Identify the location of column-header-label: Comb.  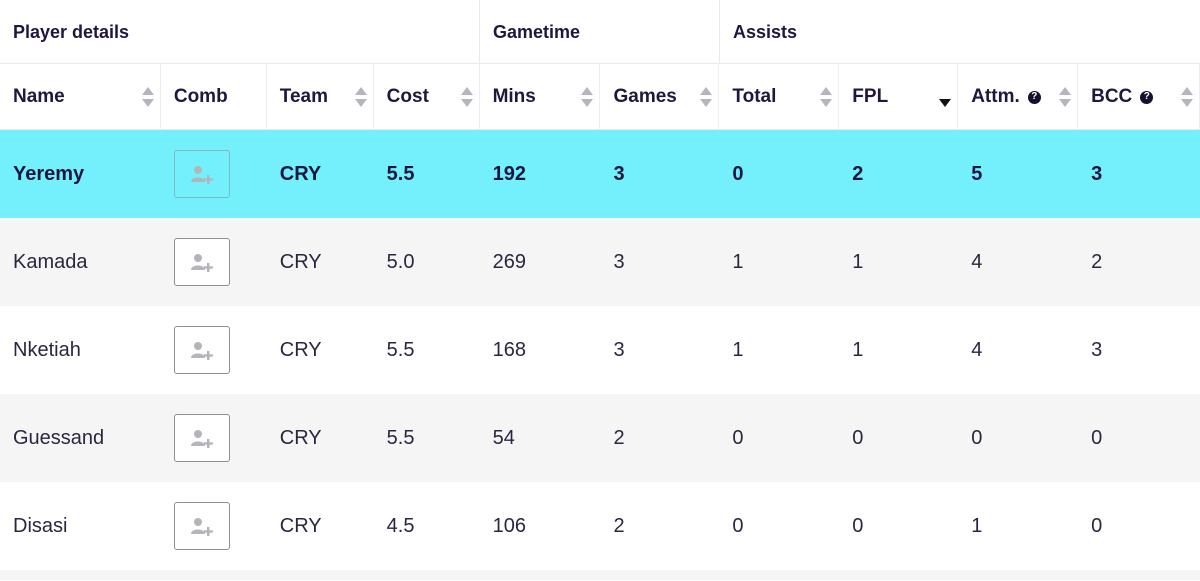
(200, 96).